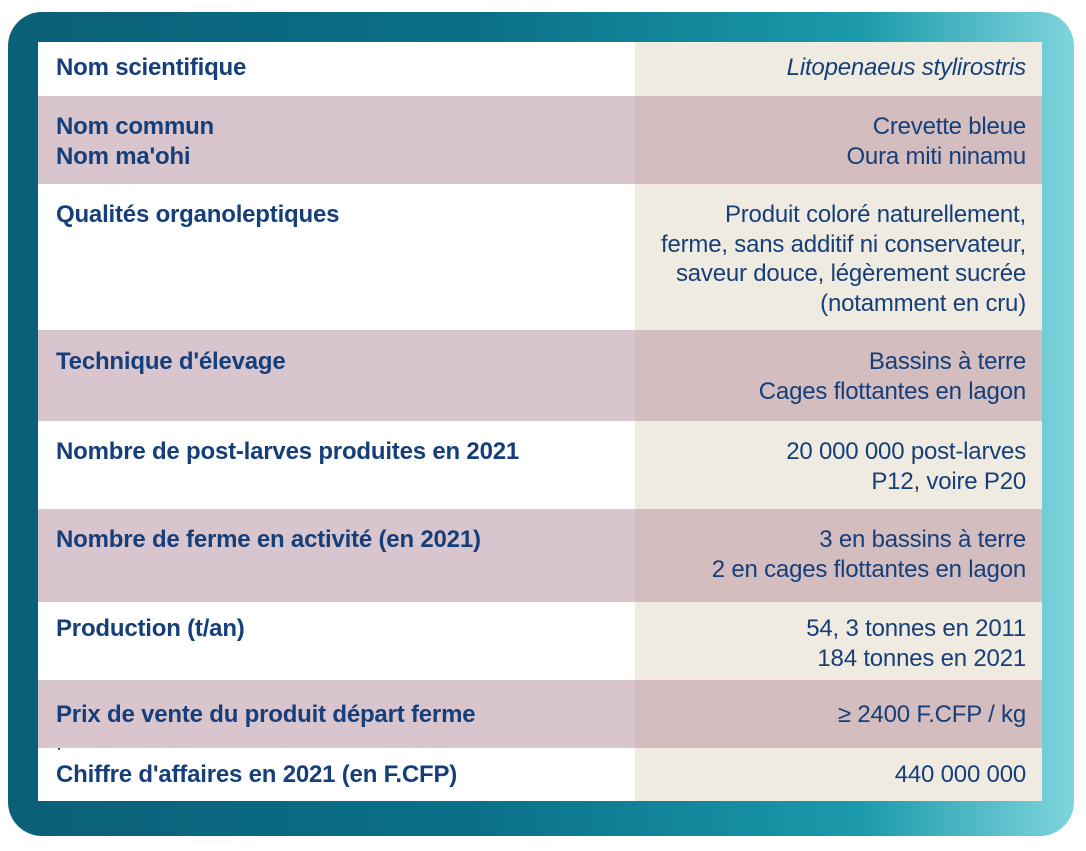  Describe the element at coordinates (336, 375) in the screenshot. I see `row-label: Technique d'élevage` at that location.